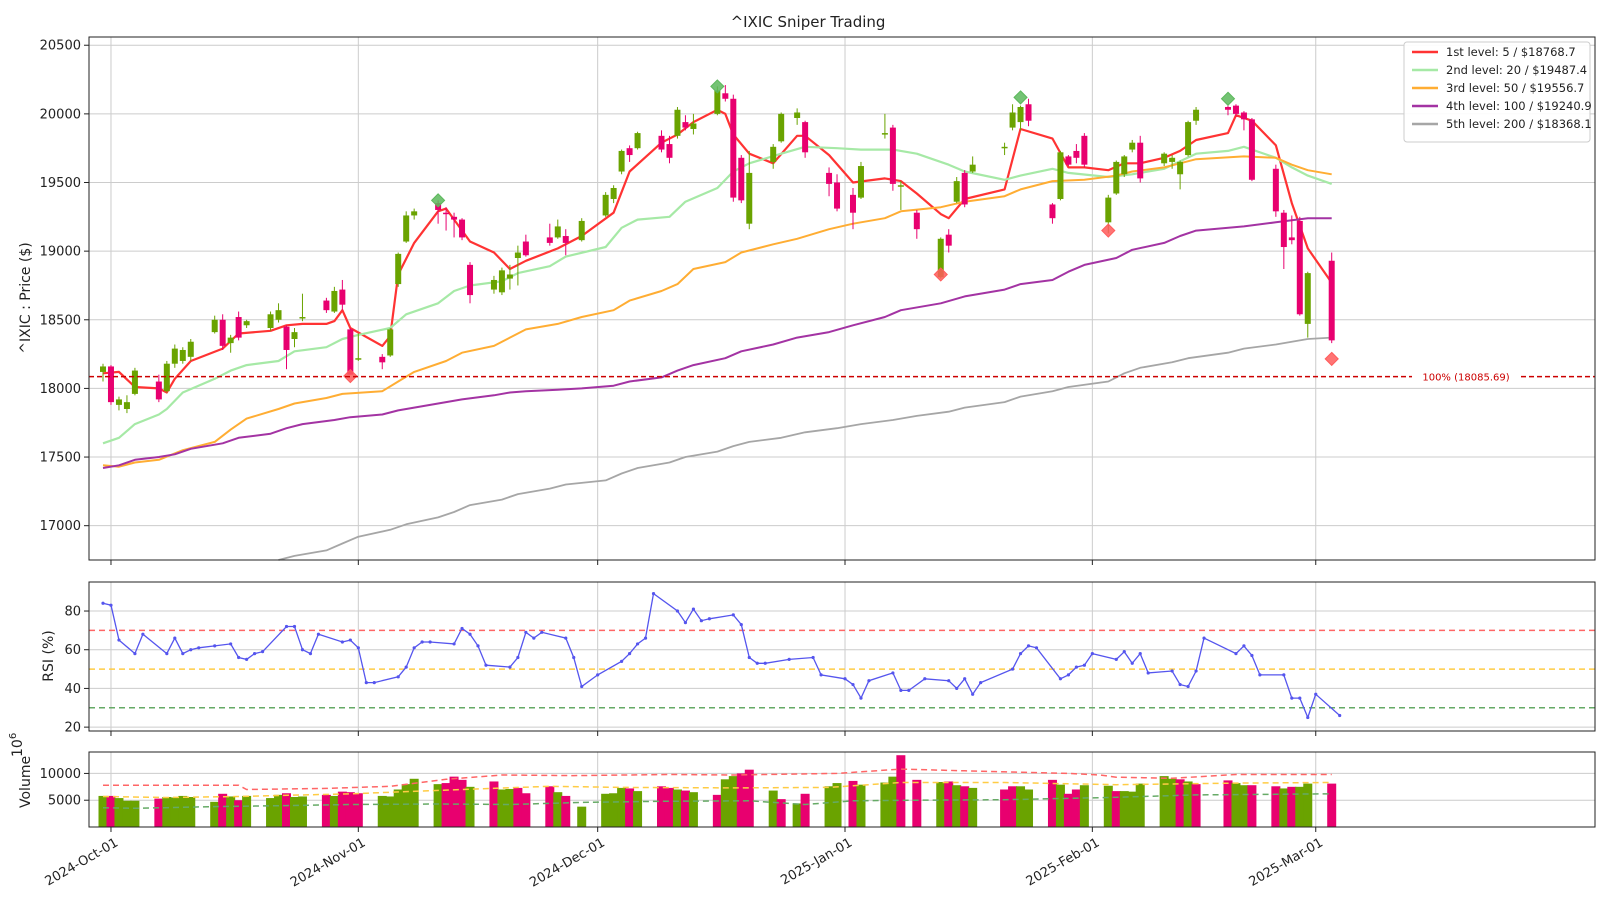 Image resolution: width=1600 pixels, height=900 pixels. I want to click on rsi-axis-label: RSI (%), so click(49, 655).